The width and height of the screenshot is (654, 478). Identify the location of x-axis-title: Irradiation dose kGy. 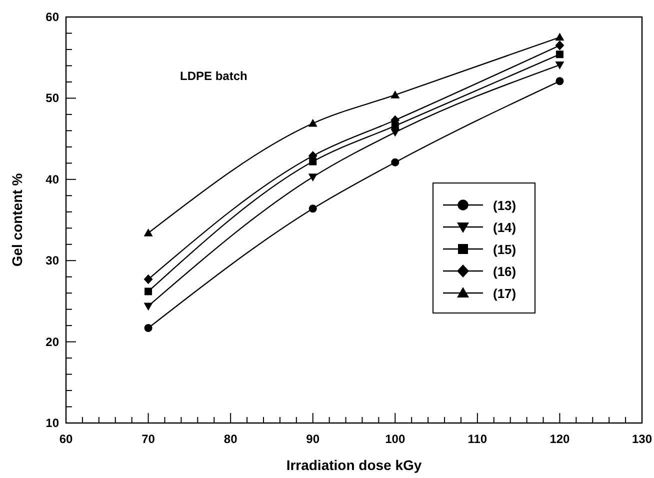
(354, 465).